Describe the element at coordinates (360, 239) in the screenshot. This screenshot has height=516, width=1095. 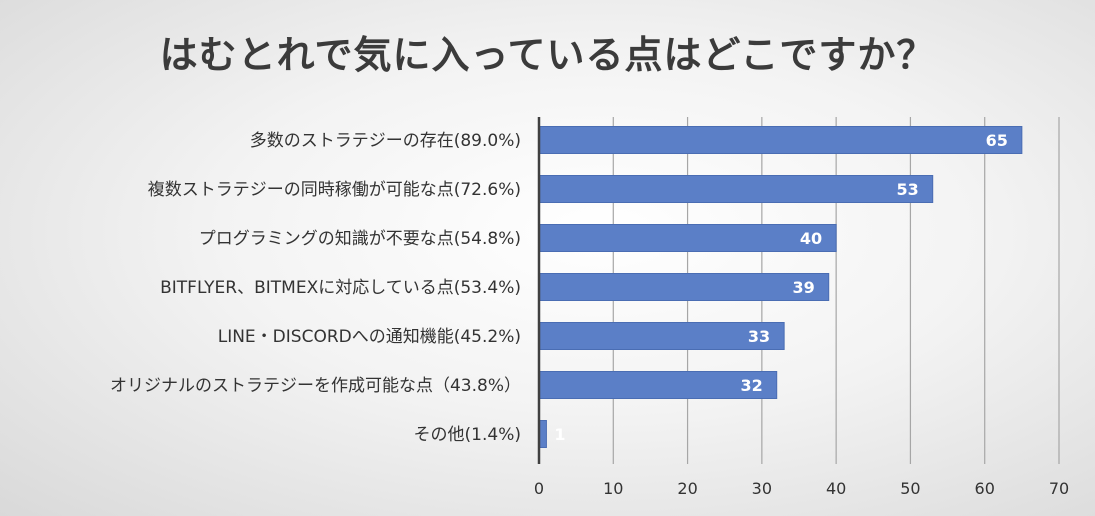
I see `category-label-2: プログラミングの知識が不要な点(54.8%)` at that location.